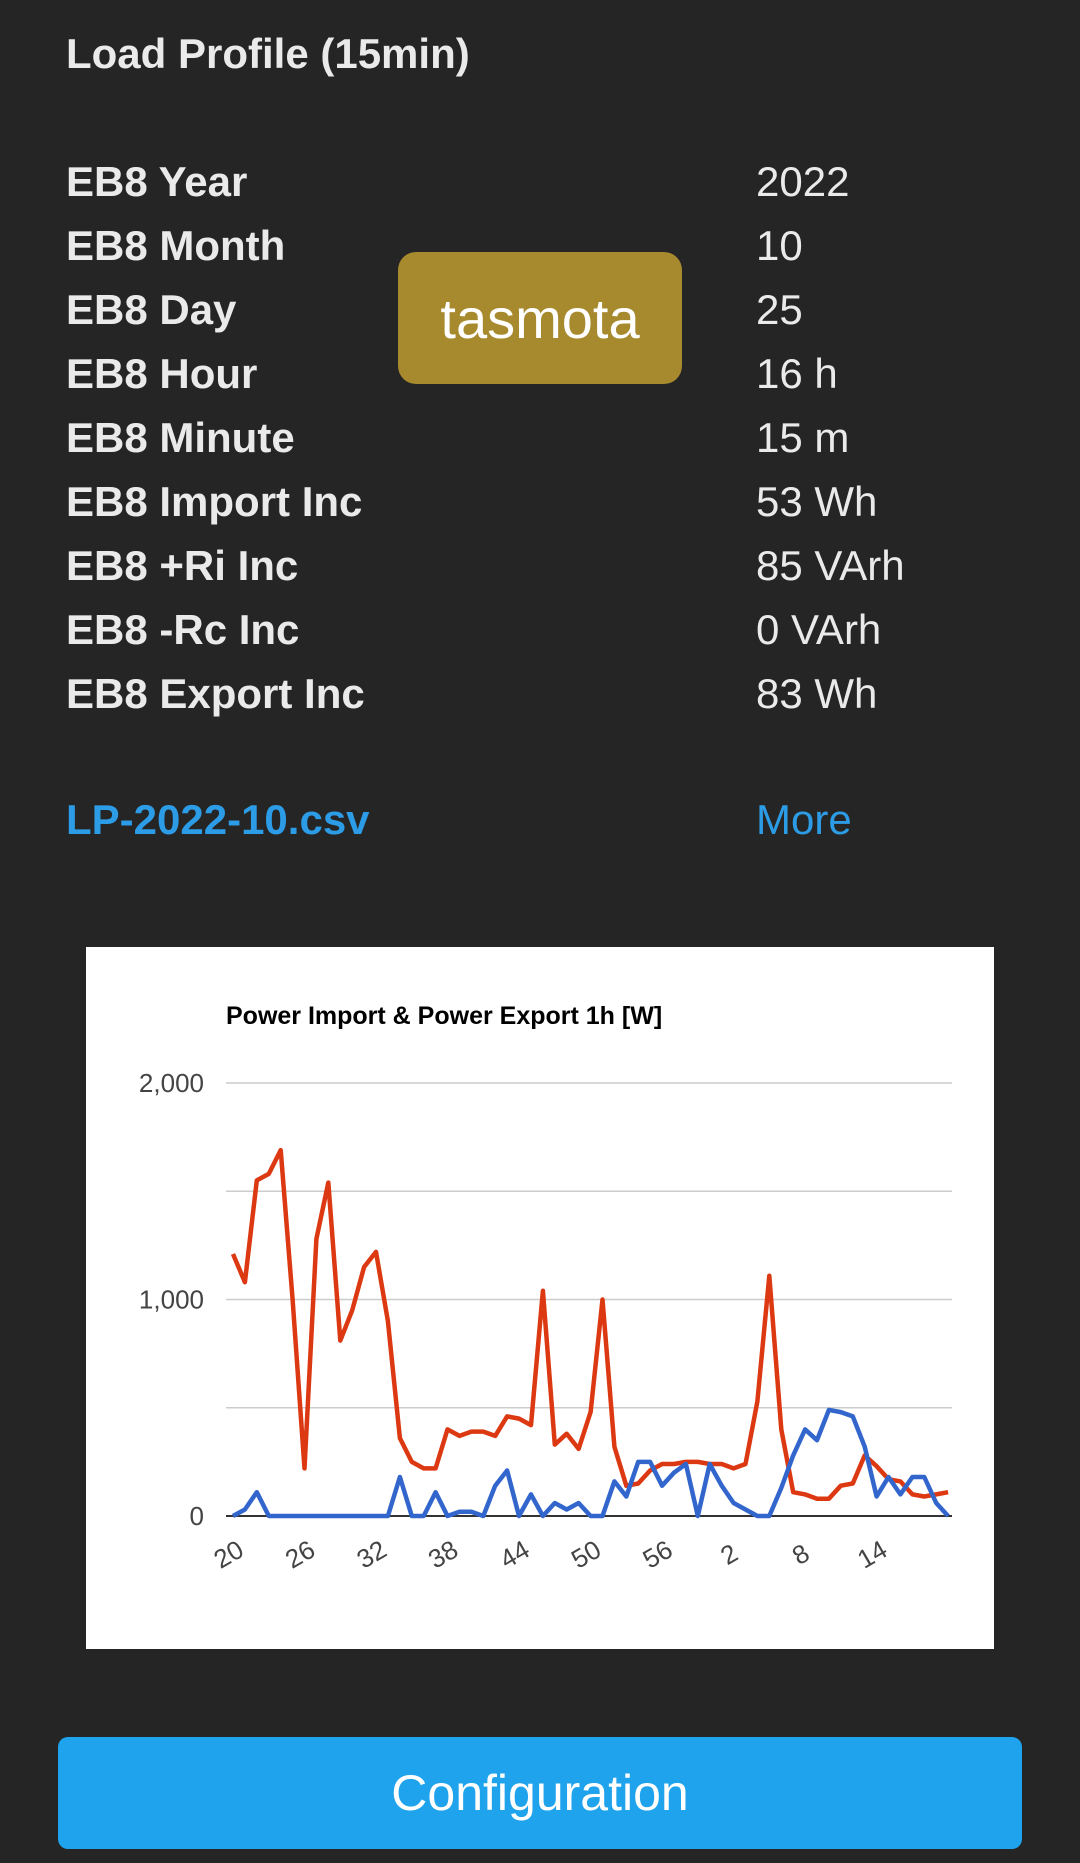 The height and width of the screenshot is (1863, 1080). What do you see at coordinates (590, 1463) in the screenshot?
I see `series-line-blue` at bounding box center [590, 1463].